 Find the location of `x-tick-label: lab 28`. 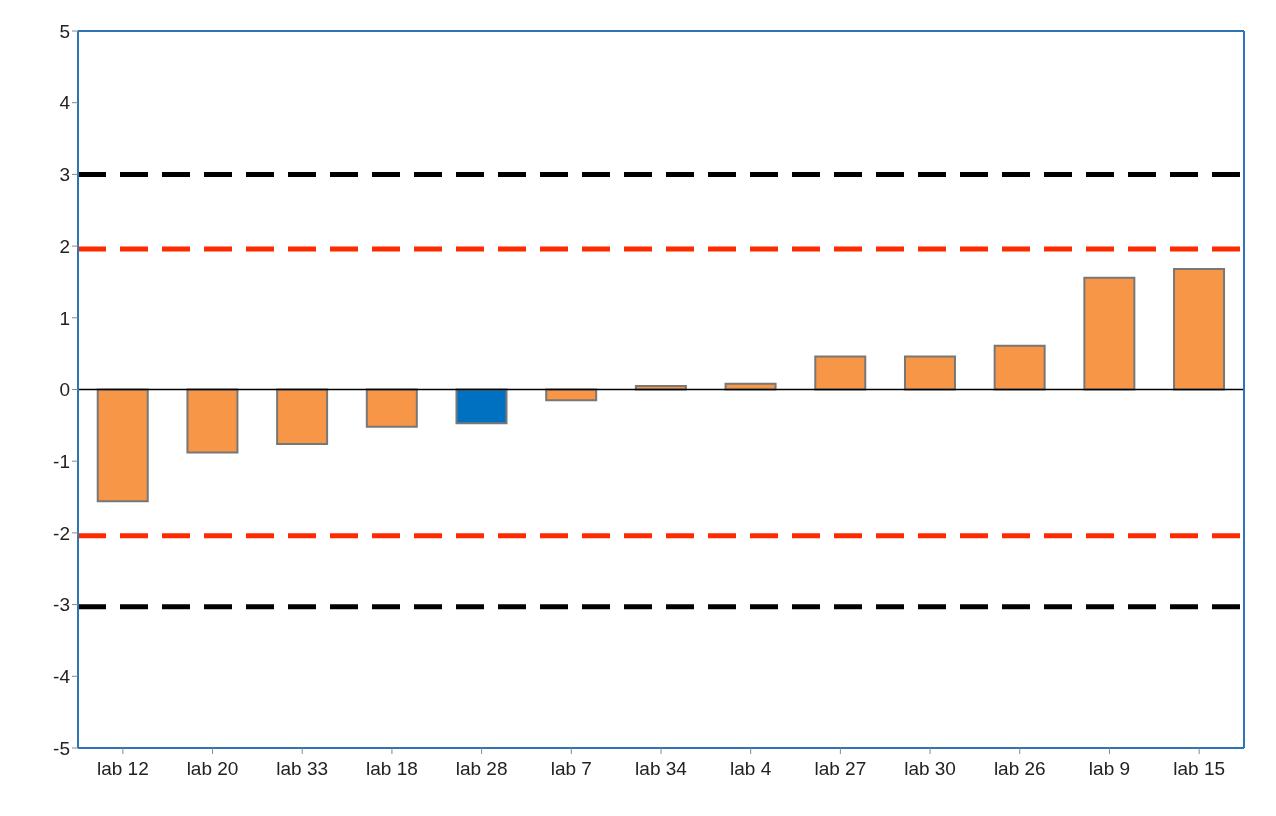

x-tick-label: lab 28 is located at coordinates (481, 769).